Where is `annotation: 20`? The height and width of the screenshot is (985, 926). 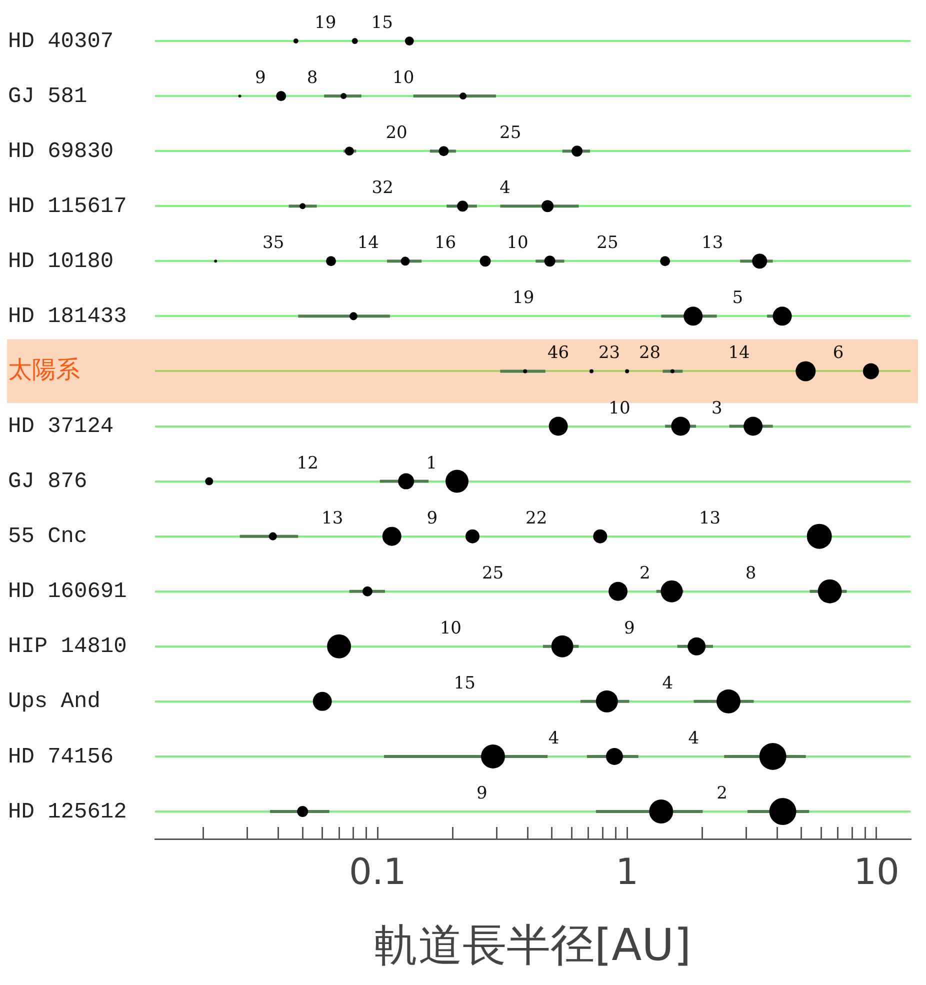
annotation: 20 is located at coordinates (397, 133).